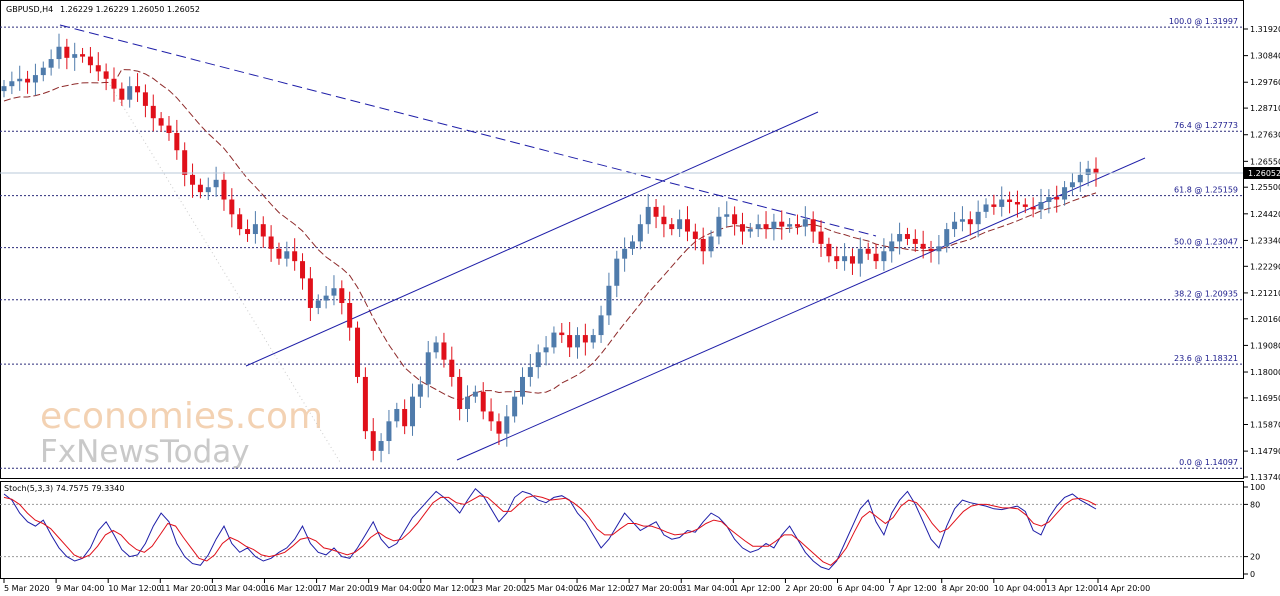  What do you see at coordinates (1265, 135) in the screenshot?
I see `price-tick-label: 1.27630` at bounding box center [1265, 135].